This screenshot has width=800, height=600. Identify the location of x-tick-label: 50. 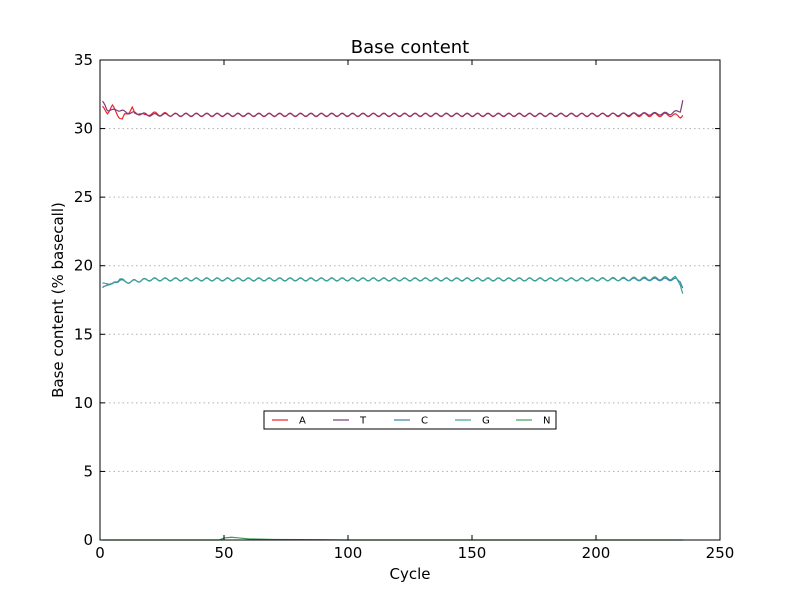
(223, 553).